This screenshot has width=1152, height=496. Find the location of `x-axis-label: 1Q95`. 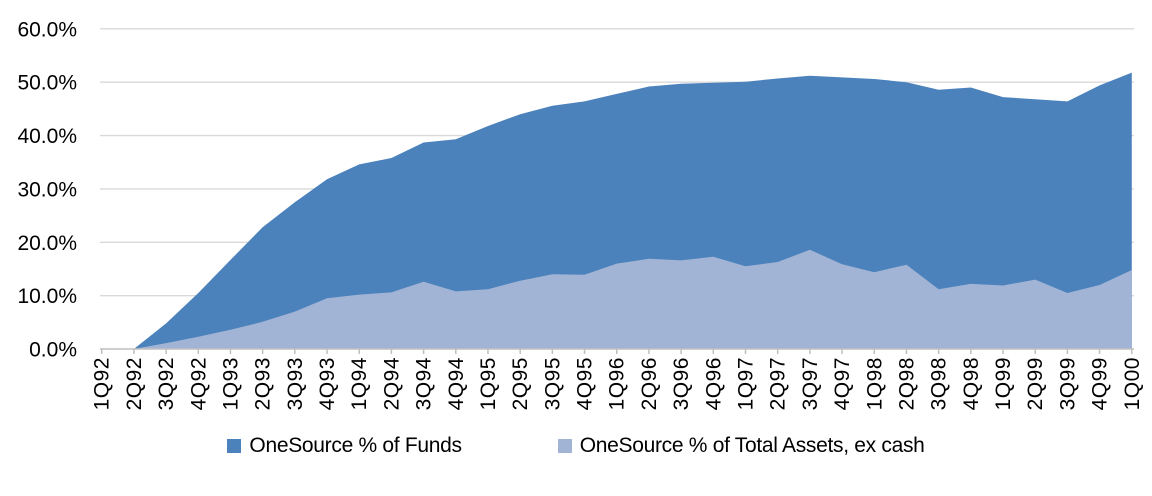

x-axis-label: 1Q95 is located at coordinates (488, 383).